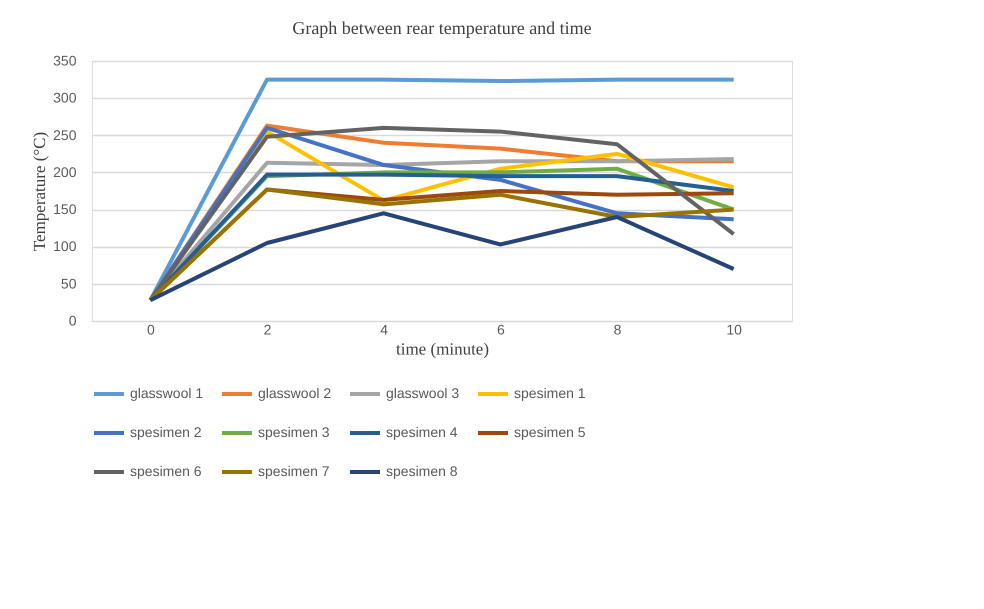 This screenshot has height=609, width=984. What do you see at coordinates (294, 471) in the screenshot?
I see `legend-label: spesimen 7` at bounding box center [294, 471].